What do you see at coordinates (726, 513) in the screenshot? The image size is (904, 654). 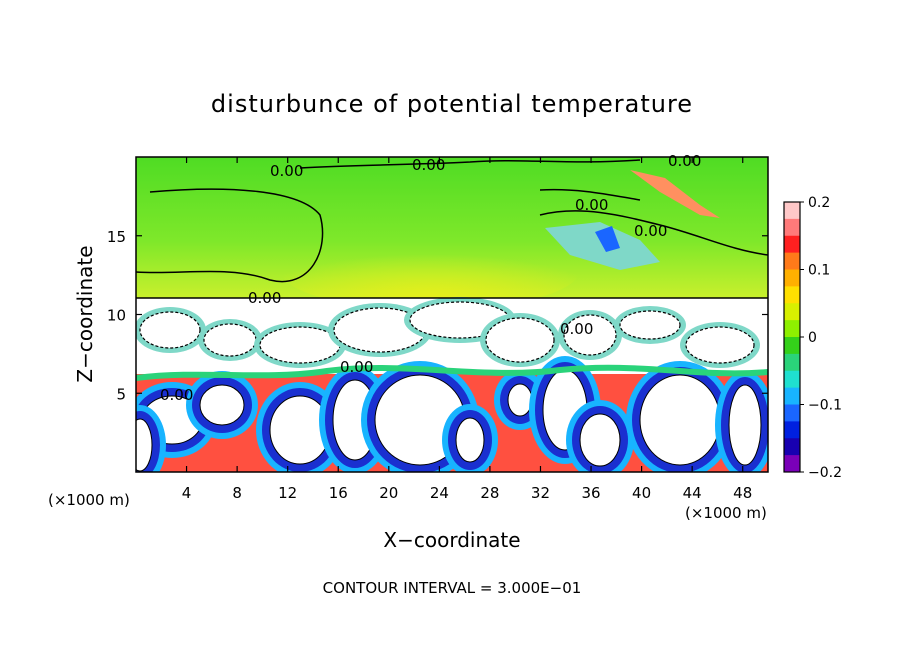 I see `x-unit-right: (×1000 m)` at bounding box center [726, 513].